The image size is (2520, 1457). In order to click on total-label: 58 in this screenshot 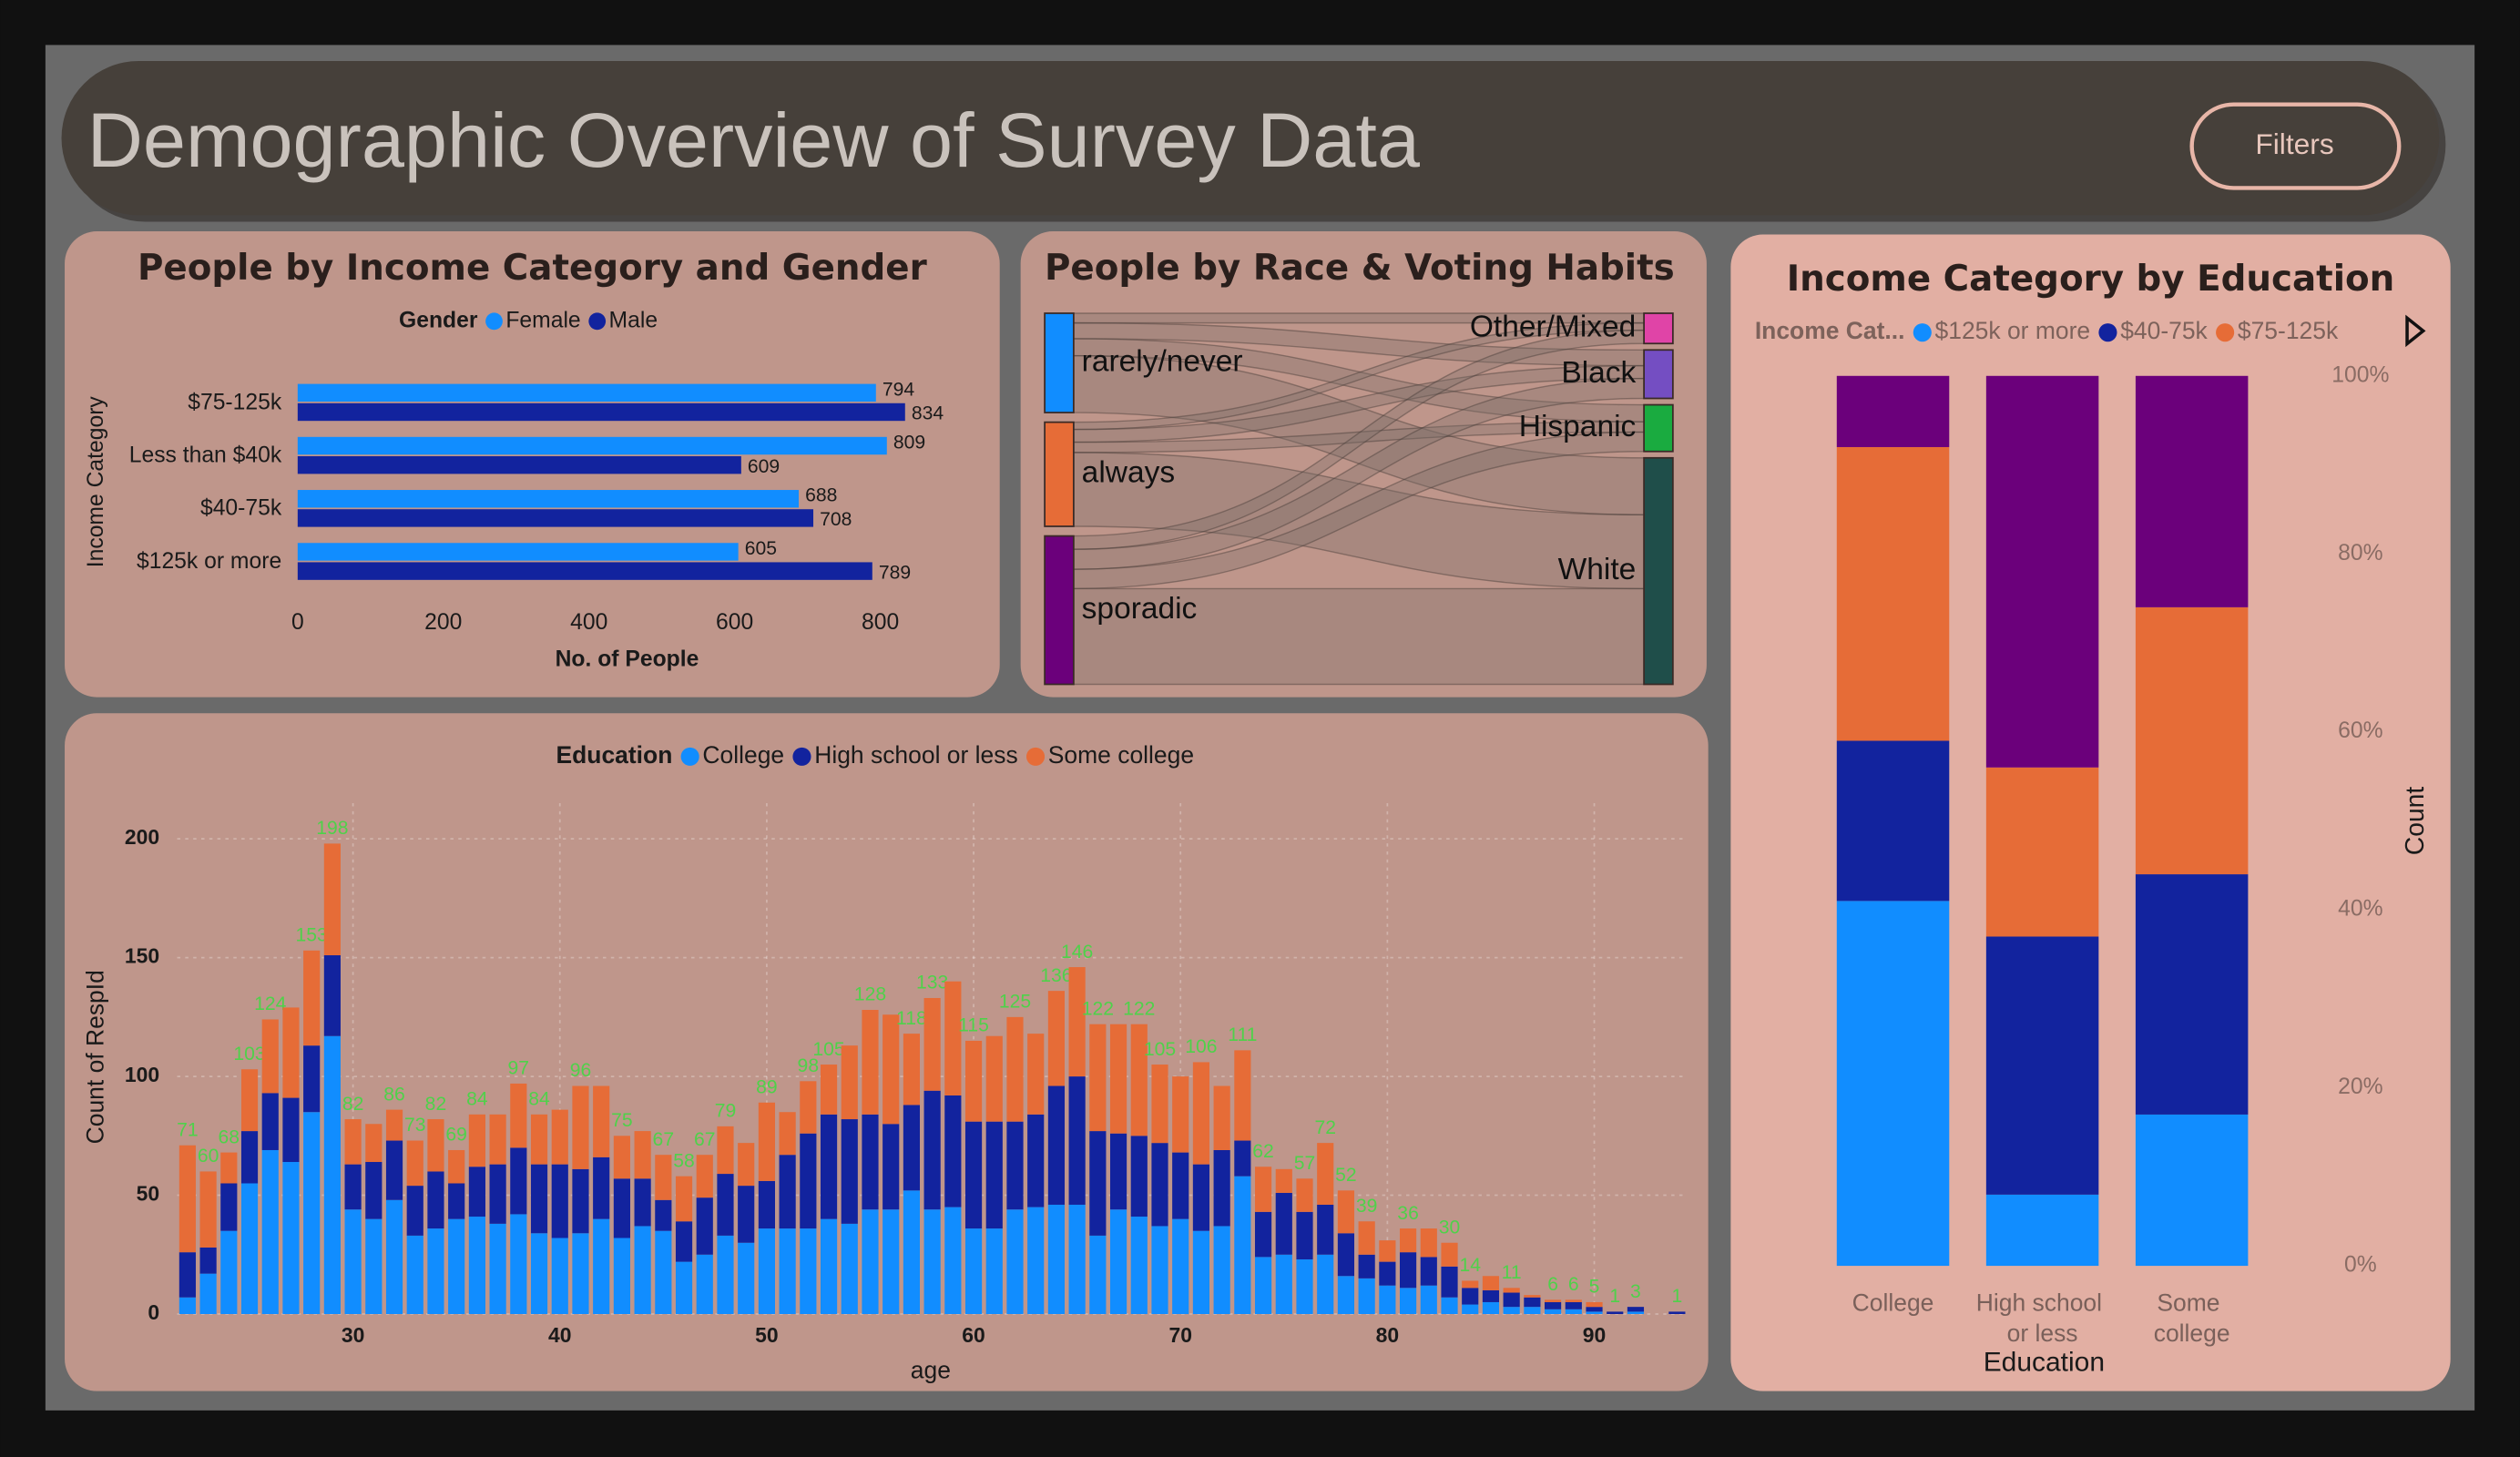, I will do `click(684, 1160)`.